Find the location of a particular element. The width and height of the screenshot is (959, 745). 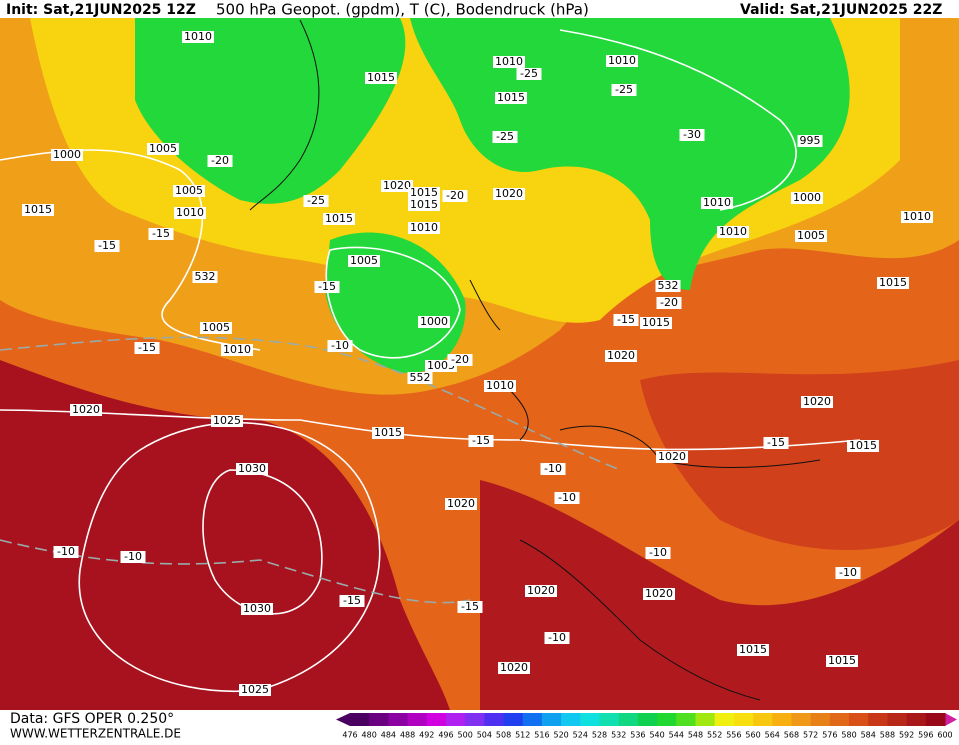

data-source: Data: GFS OPER 0.250° is located at coordinates (92, 719).